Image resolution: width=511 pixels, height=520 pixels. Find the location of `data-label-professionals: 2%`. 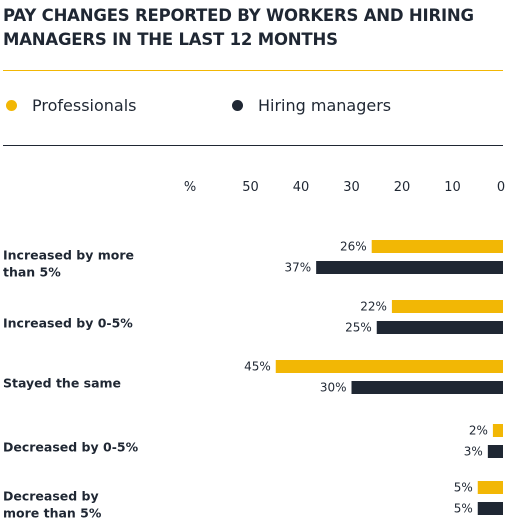

data-label-professionals: 2% is located at coordinates (478, 431).